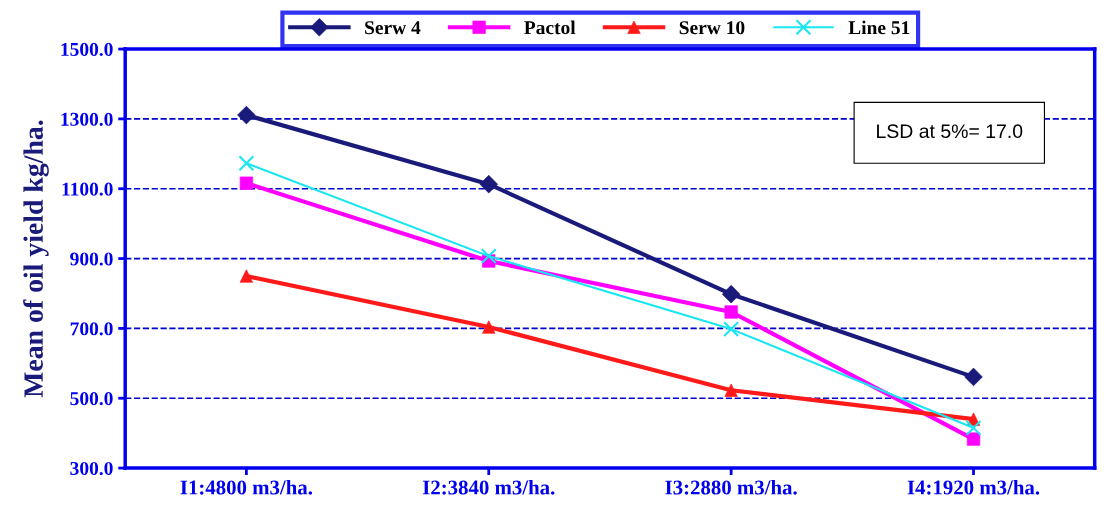  Describe the element at coordinates (91, 329) in the screenshot. I see `y-tick-label: 700.0` at that location.